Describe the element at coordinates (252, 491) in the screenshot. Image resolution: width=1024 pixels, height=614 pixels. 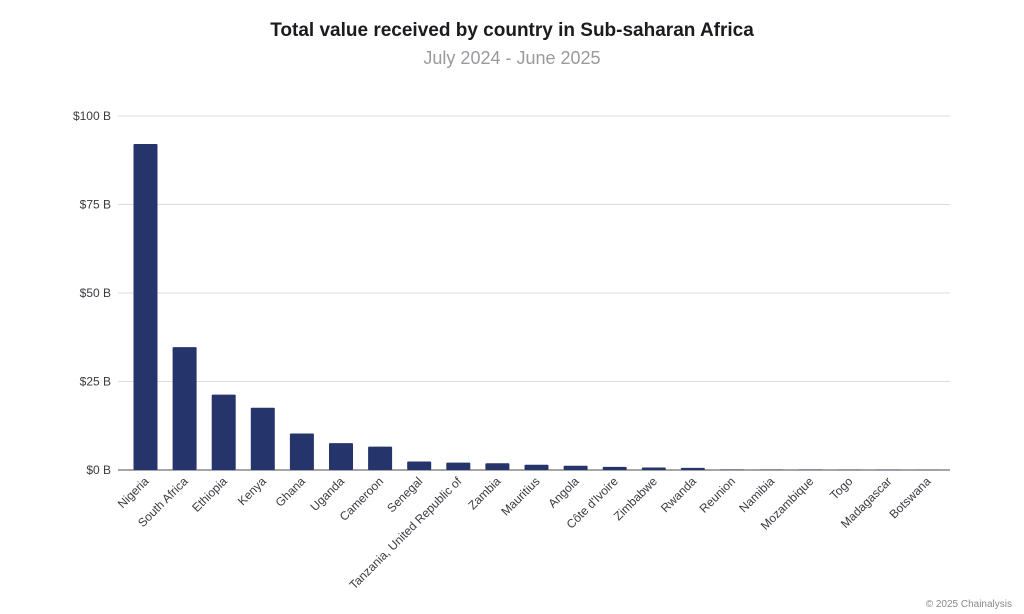
I see `x-tick-label: Kenya` at that location.